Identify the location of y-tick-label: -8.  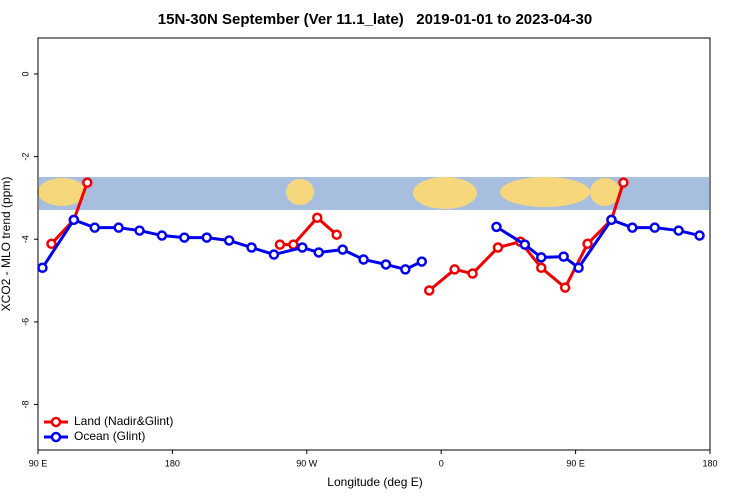
(25, 405).